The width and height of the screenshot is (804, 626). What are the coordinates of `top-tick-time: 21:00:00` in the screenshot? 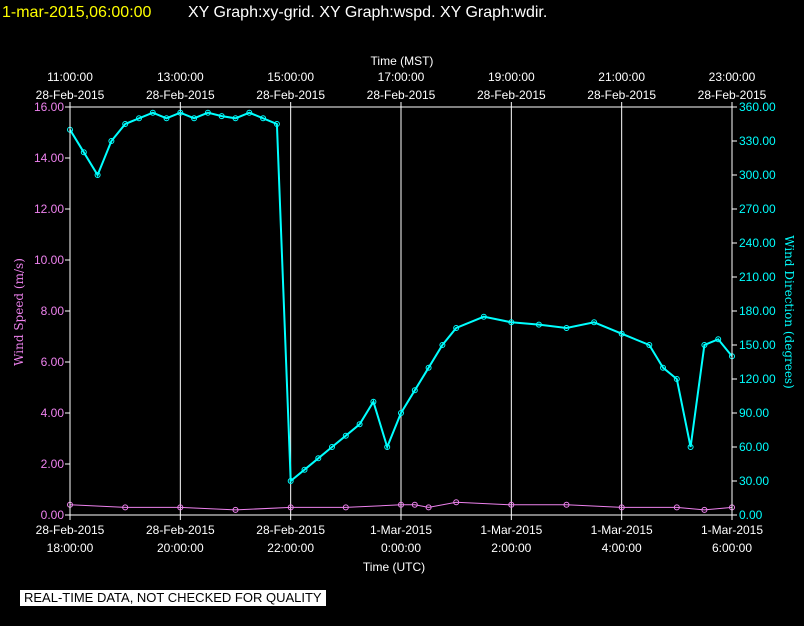 It's located at (621, 77).